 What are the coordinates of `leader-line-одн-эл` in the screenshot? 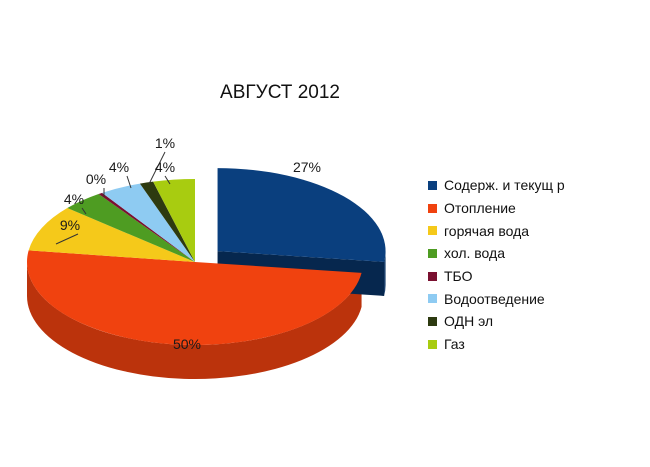 It's located at (157, 168).